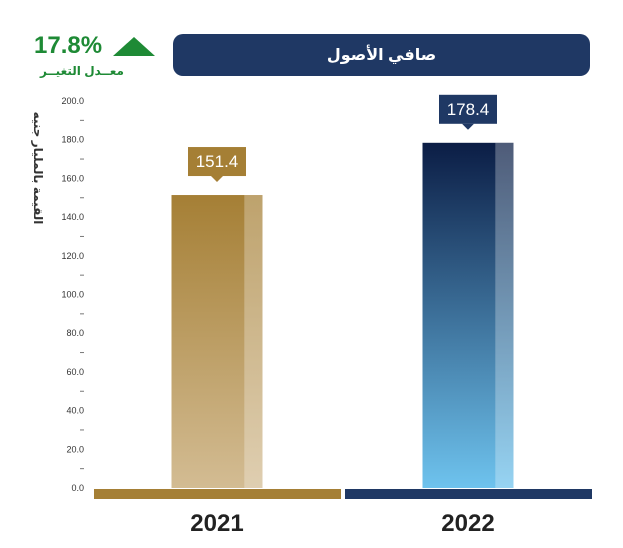 This screenshot has width=623, height=548. I want to click on y-tick-label: 40.0, so click(75, 411).